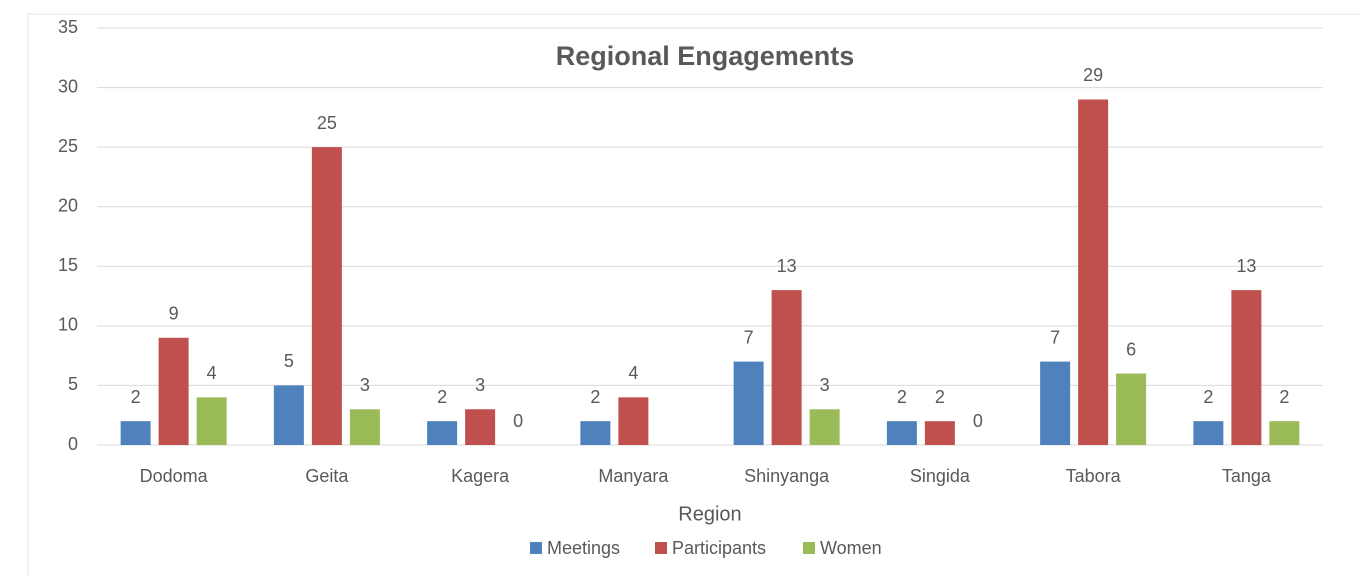  I want to click on legend-label: Participants, so click(719, 548).